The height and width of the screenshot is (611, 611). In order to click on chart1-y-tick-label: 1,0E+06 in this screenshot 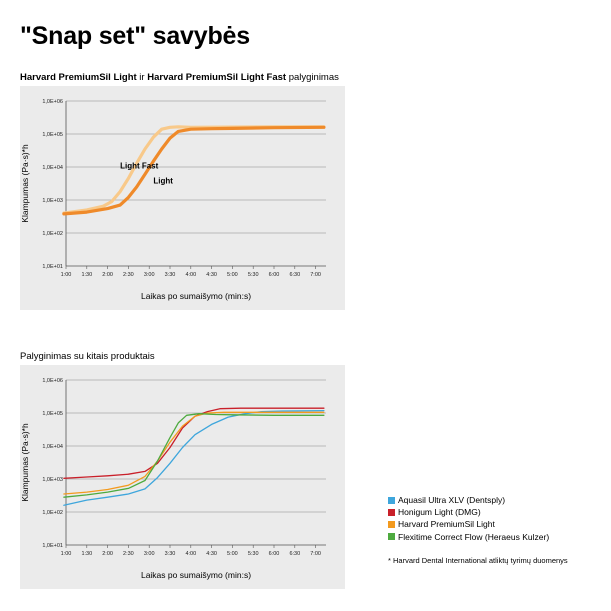, I will do `click(52, 102)`.